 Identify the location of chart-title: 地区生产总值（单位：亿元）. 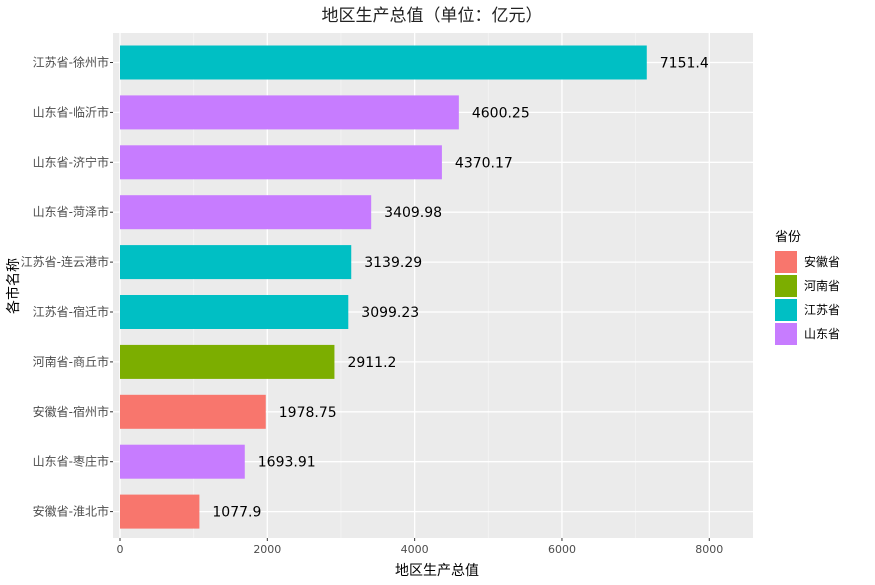
(432, 16).